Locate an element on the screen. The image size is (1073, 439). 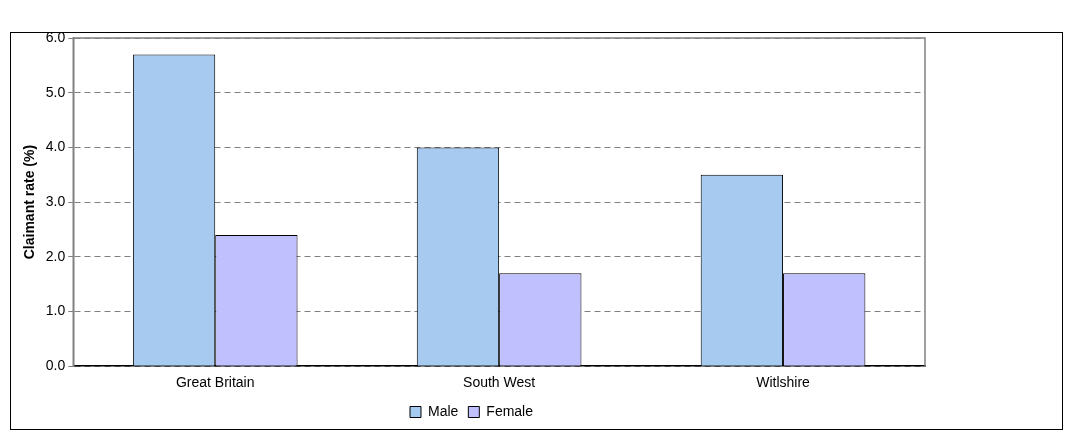
legend-label: Female is located at coordinates (510, 410).